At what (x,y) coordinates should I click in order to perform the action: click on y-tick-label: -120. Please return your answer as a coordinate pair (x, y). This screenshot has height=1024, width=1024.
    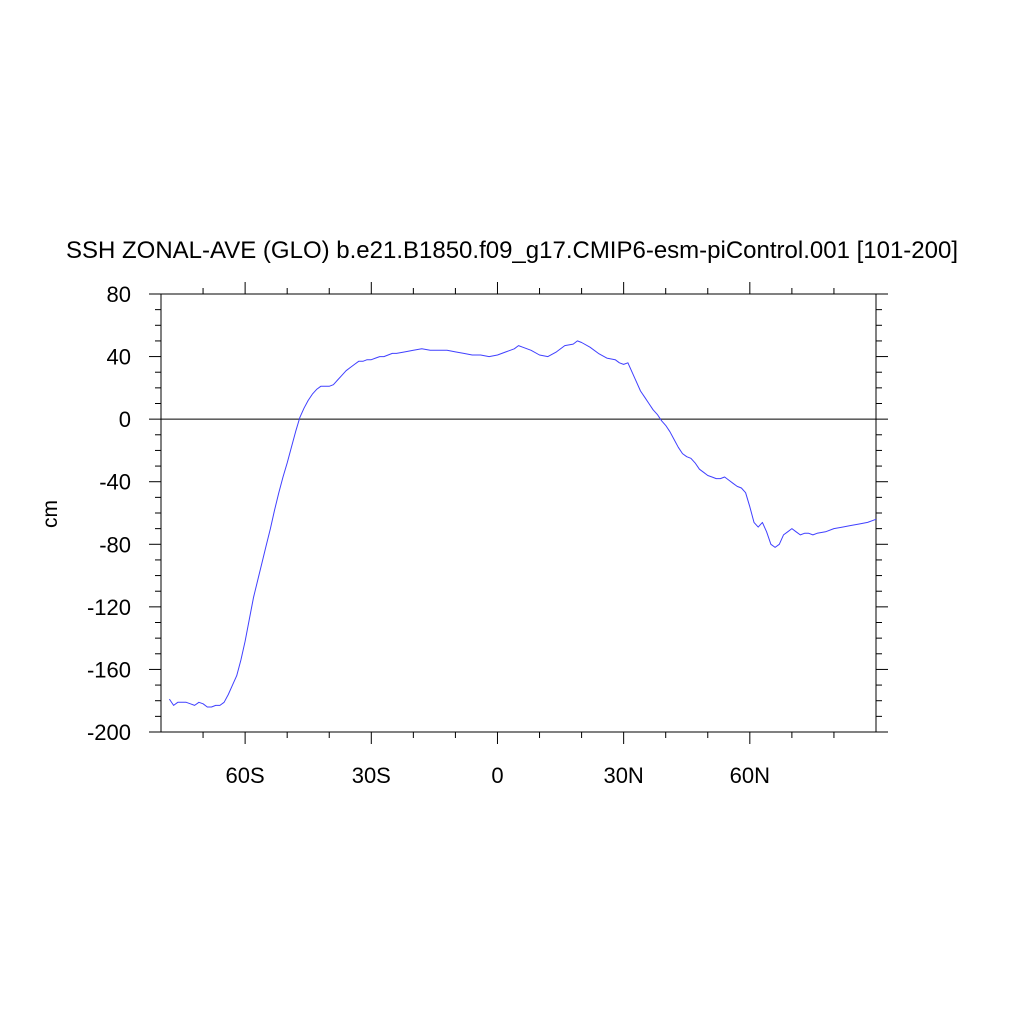
    Looking at the image, I should click on (109, 607).